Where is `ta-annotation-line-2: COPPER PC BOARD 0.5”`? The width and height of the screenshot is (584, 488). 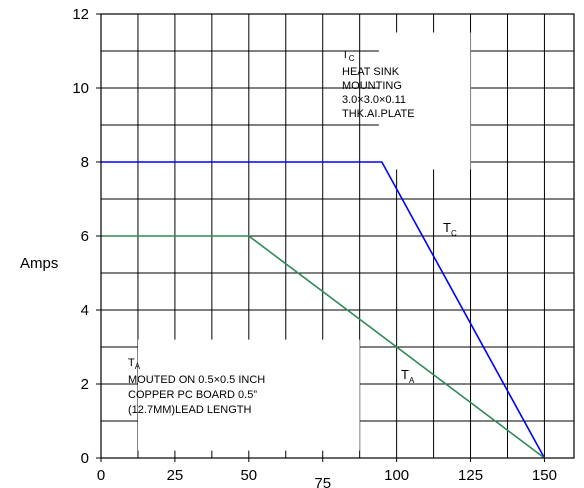
ta-annotation-line-2: COPPER PC BOARD 0.5” is located at coordinates (192, 395).